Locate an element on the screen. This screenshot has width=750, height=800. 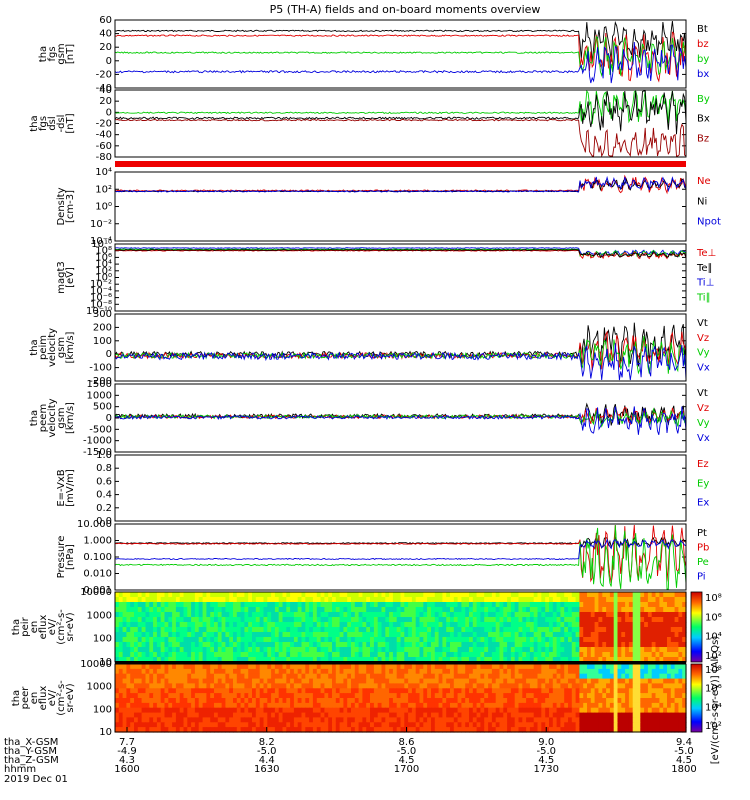
y-axis-label: tha is located at coordinates (34, 347).